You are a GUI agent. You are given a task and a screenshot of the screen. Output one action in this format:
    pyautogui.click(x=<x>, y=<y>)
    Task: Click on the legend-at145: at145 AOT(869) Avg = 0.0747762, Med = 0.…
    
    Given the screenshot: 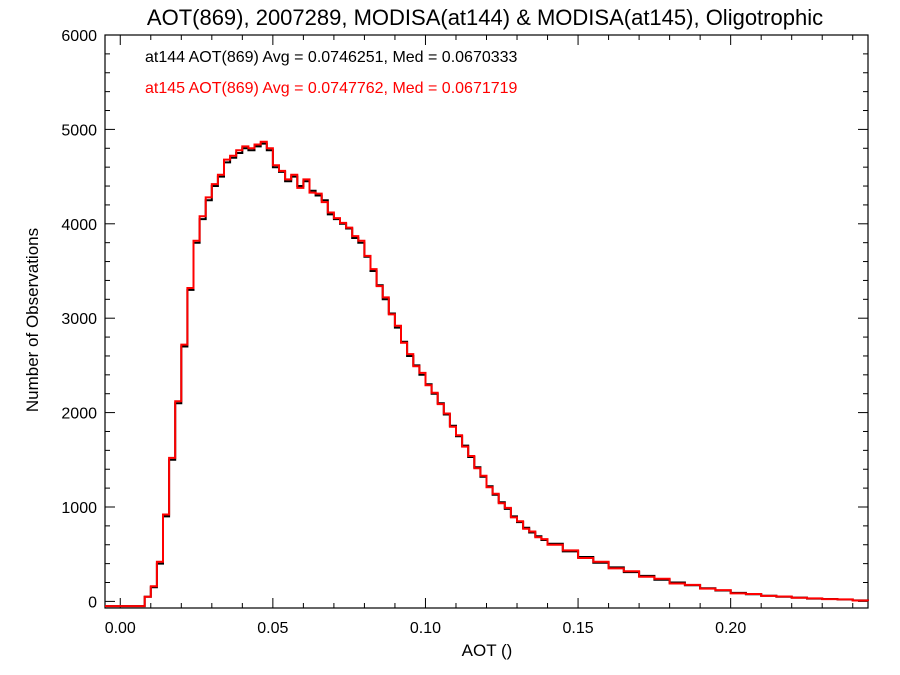 What is the action you would take?
    pyautogui.click(x=331, y=88)
    